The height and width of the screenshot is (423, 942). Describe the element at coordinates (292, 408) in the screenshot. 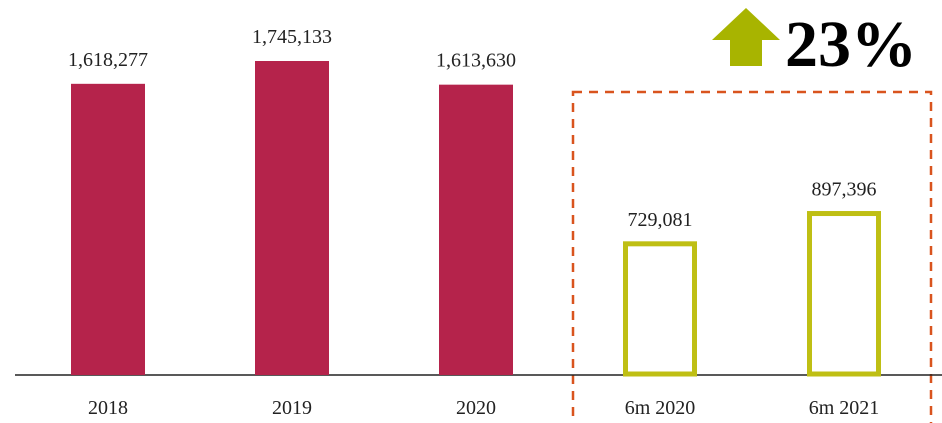

I see `x-tick-label: 2019` at that location.